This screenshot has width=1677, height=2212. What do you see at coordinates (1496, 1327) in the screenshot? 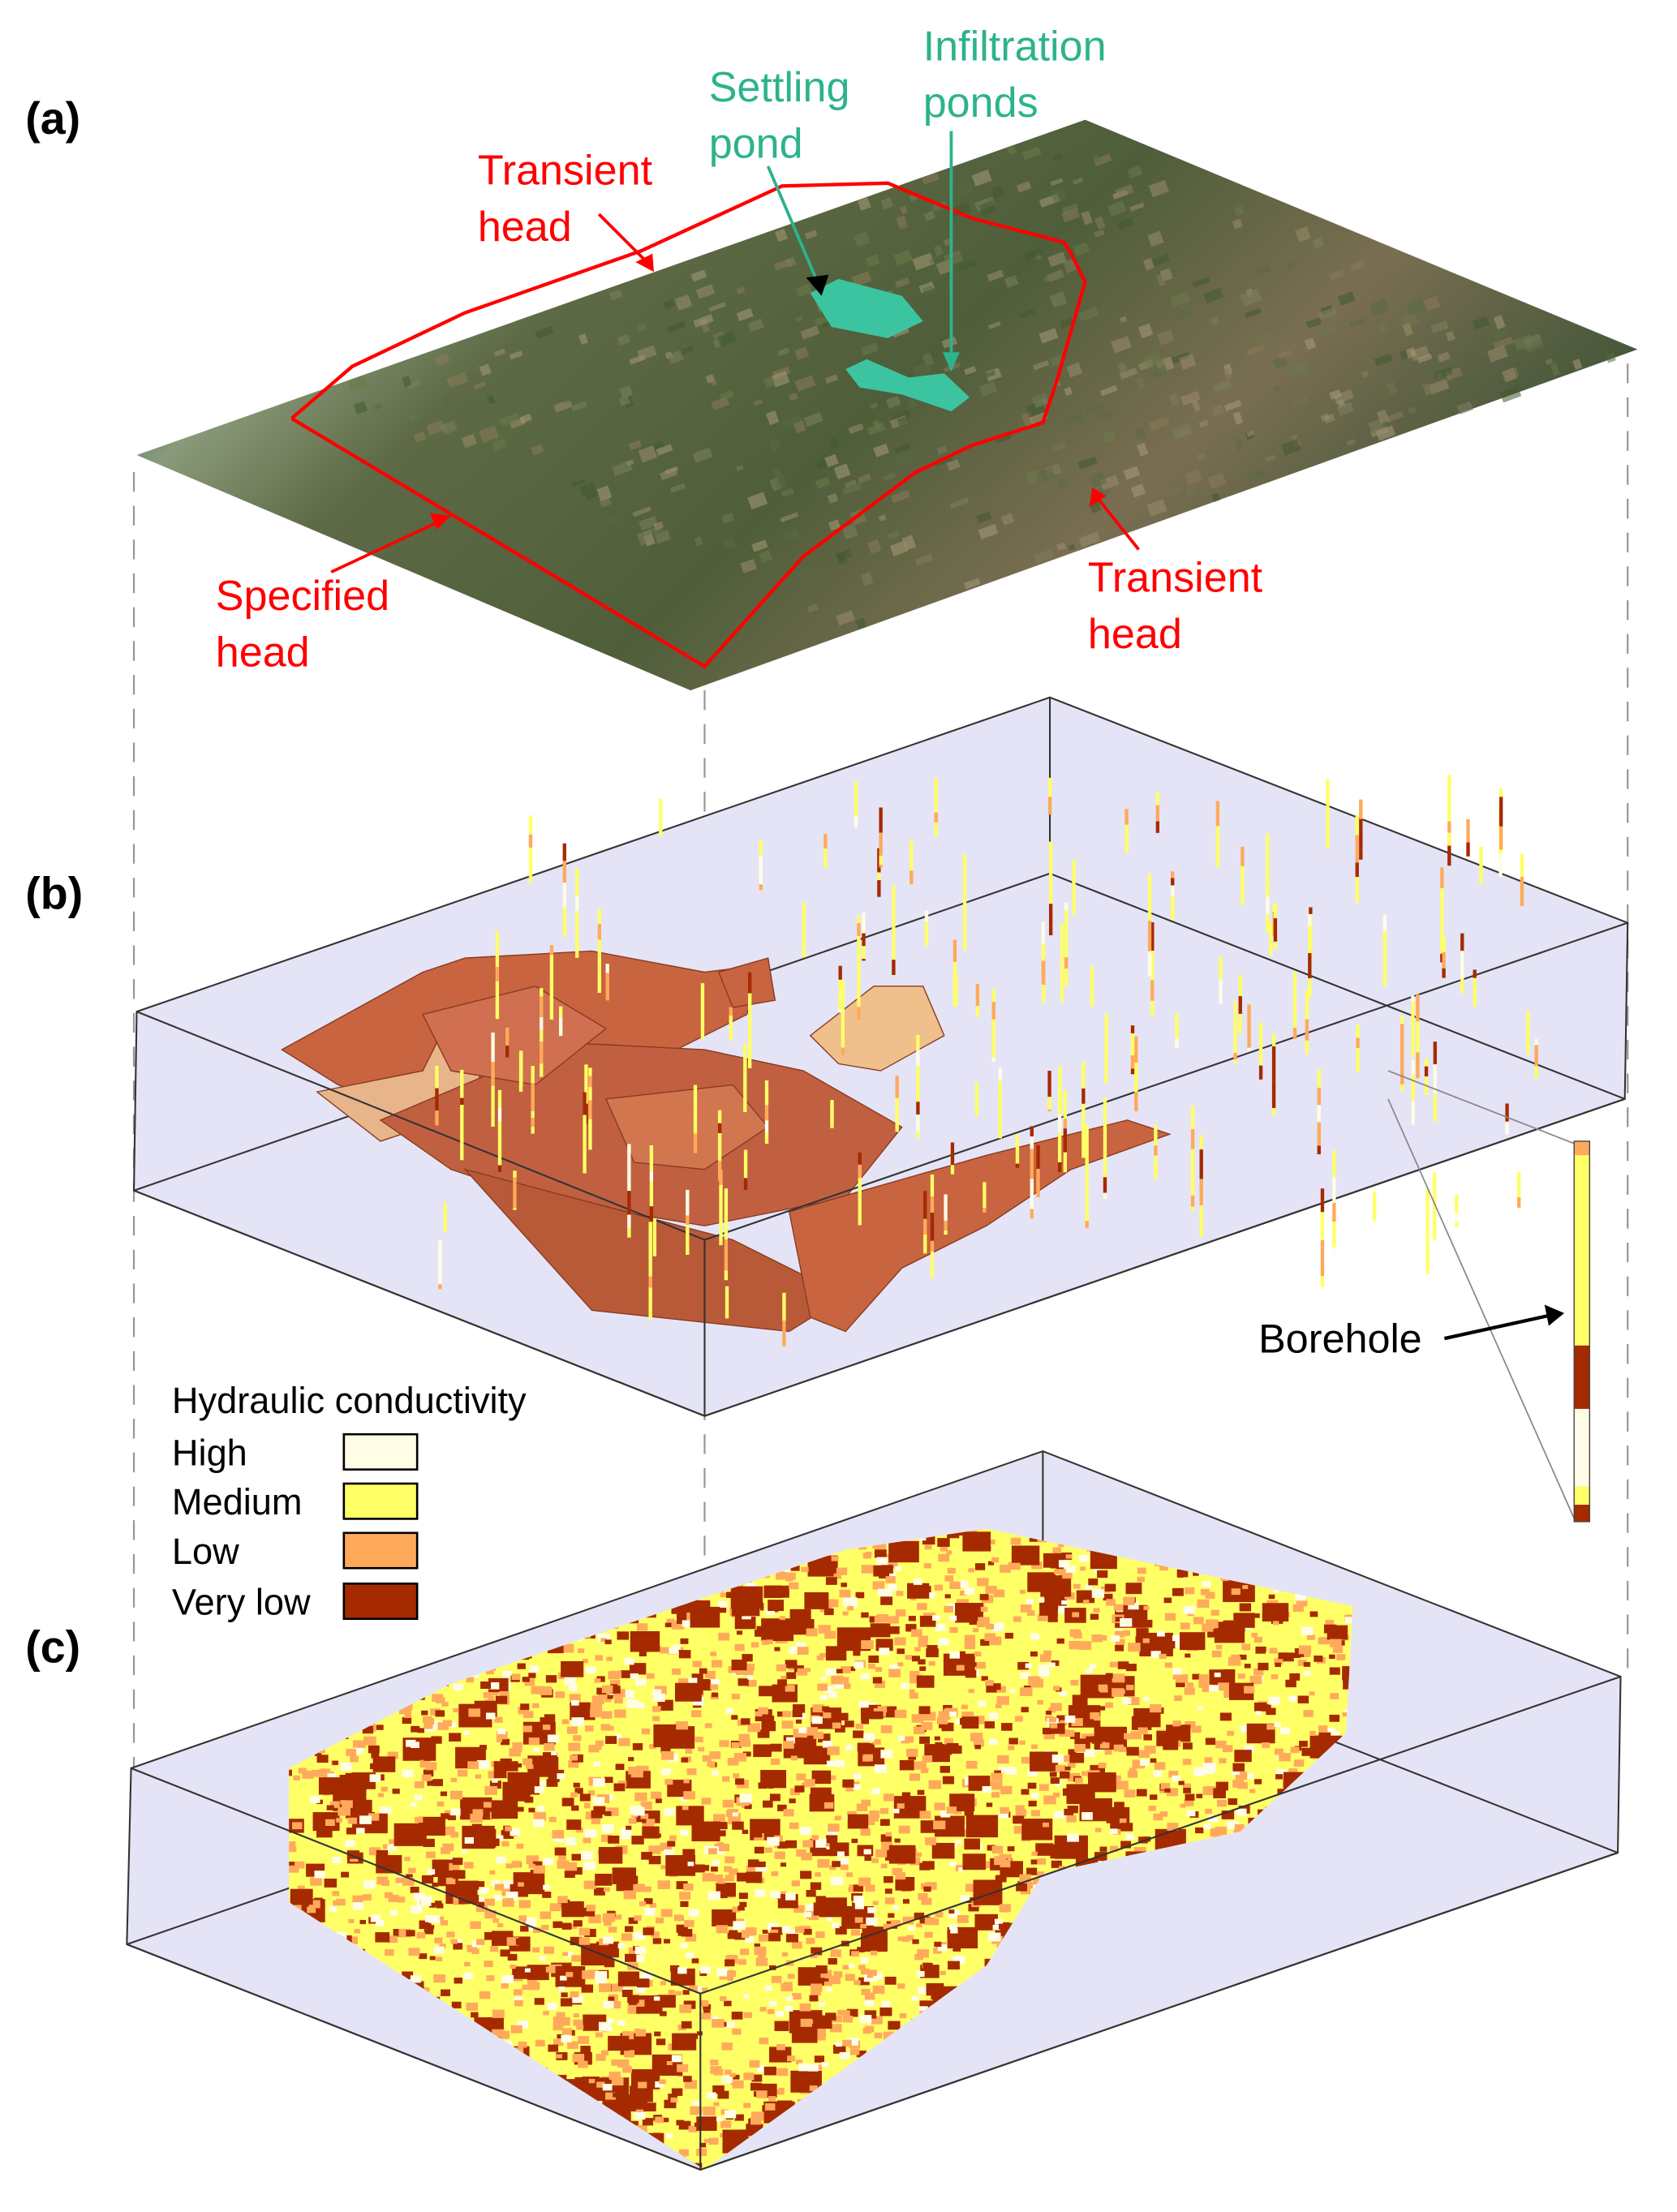
I see `borehole-arrow` at bounding box center [1496, 1327].